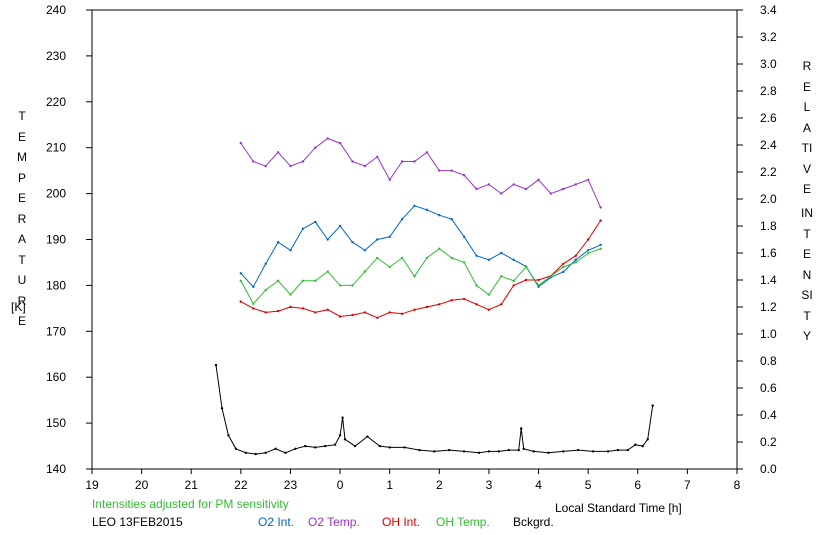 The height and width of the screenshot is (535, 828). I want to click on x-tick-label: 5, so click(588, 485).